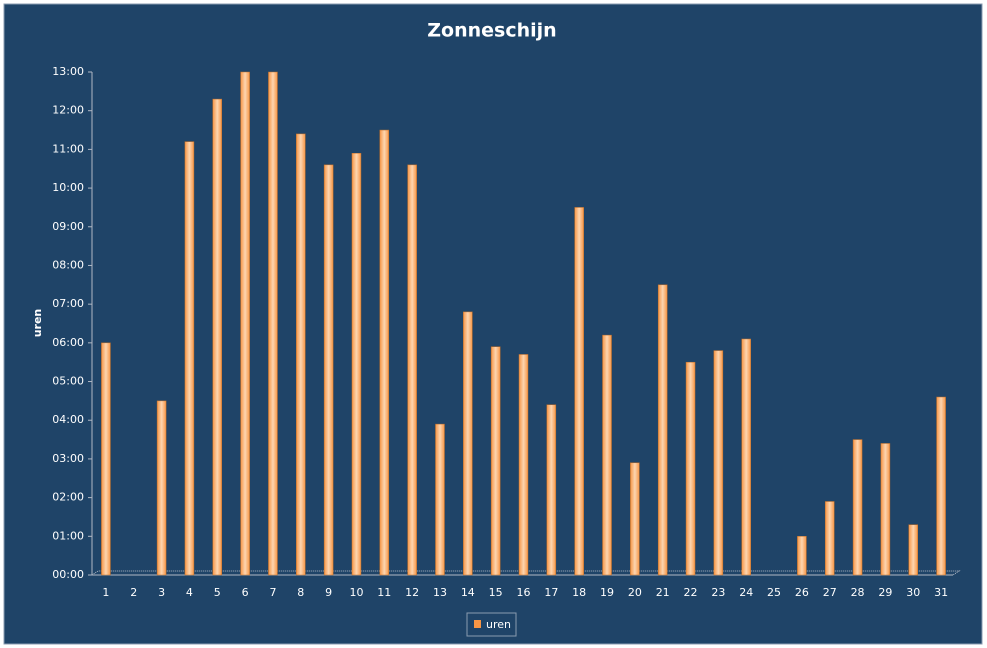 This screenshot has width=987, height=648. What do you see at coordinates (468, 592) in the screenshot?
I see `x-tick-label: 14` at bounding box center [468, 592].